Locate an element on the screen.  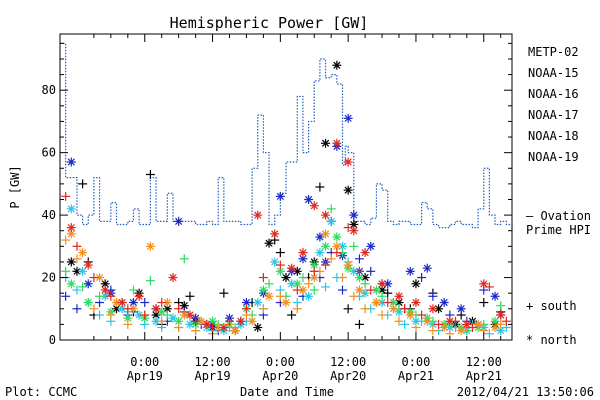
legend-entry: NOAA-18 is located at coordinates (553, 136).